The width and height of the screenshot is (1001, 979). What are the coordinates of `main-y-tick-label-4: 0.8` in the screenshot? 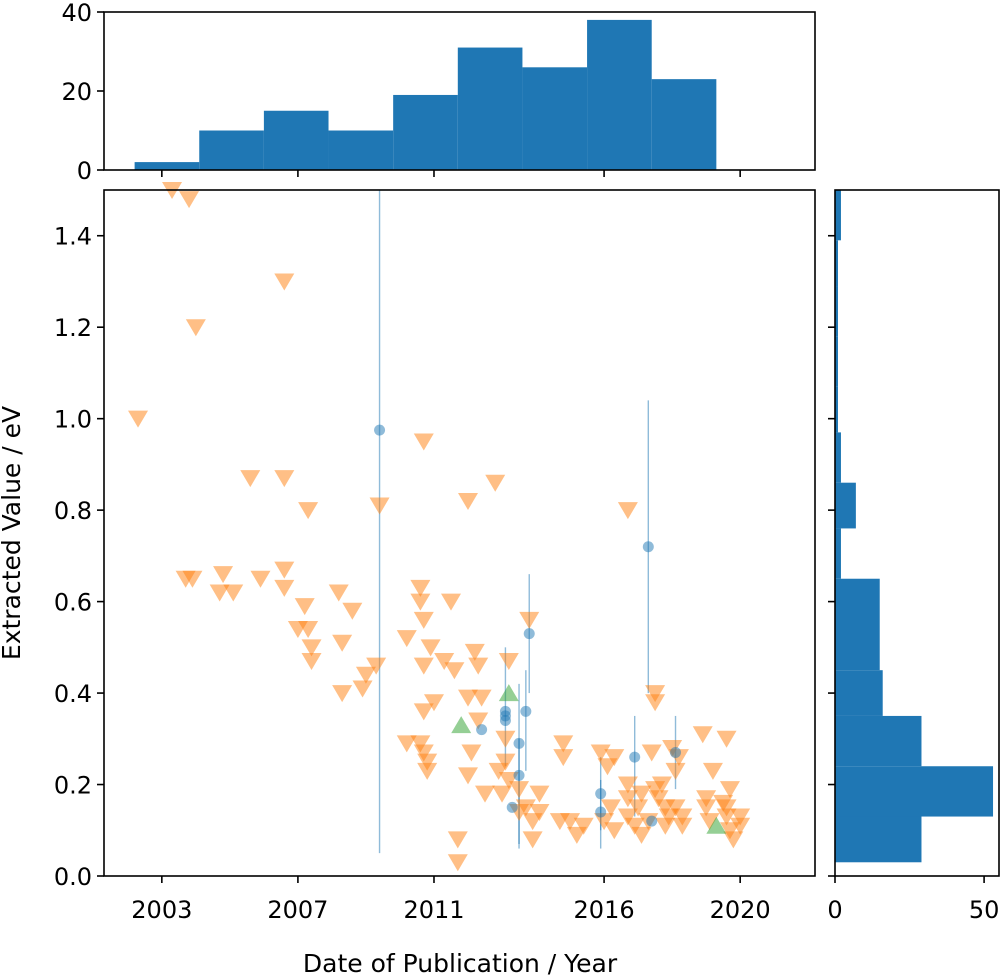 It's located at (73, 511).